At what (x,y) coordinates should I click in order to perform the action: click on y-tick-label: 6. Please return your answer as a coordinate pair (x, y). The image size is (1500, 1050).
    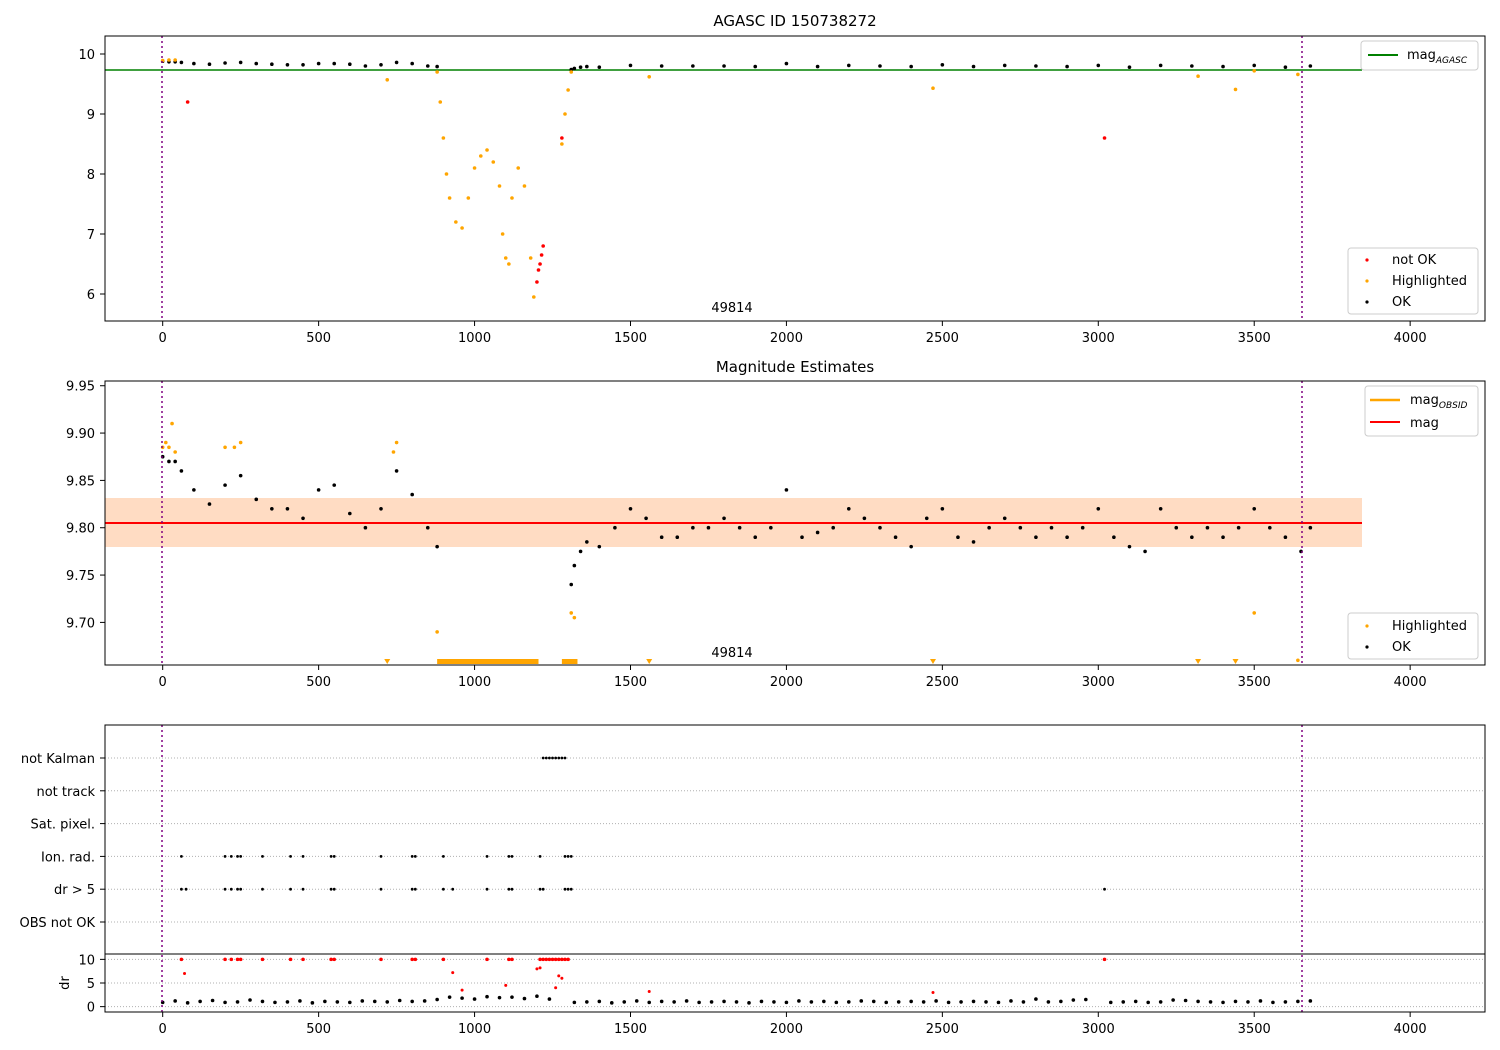
    Looking at the image, I should click on (91, 295).